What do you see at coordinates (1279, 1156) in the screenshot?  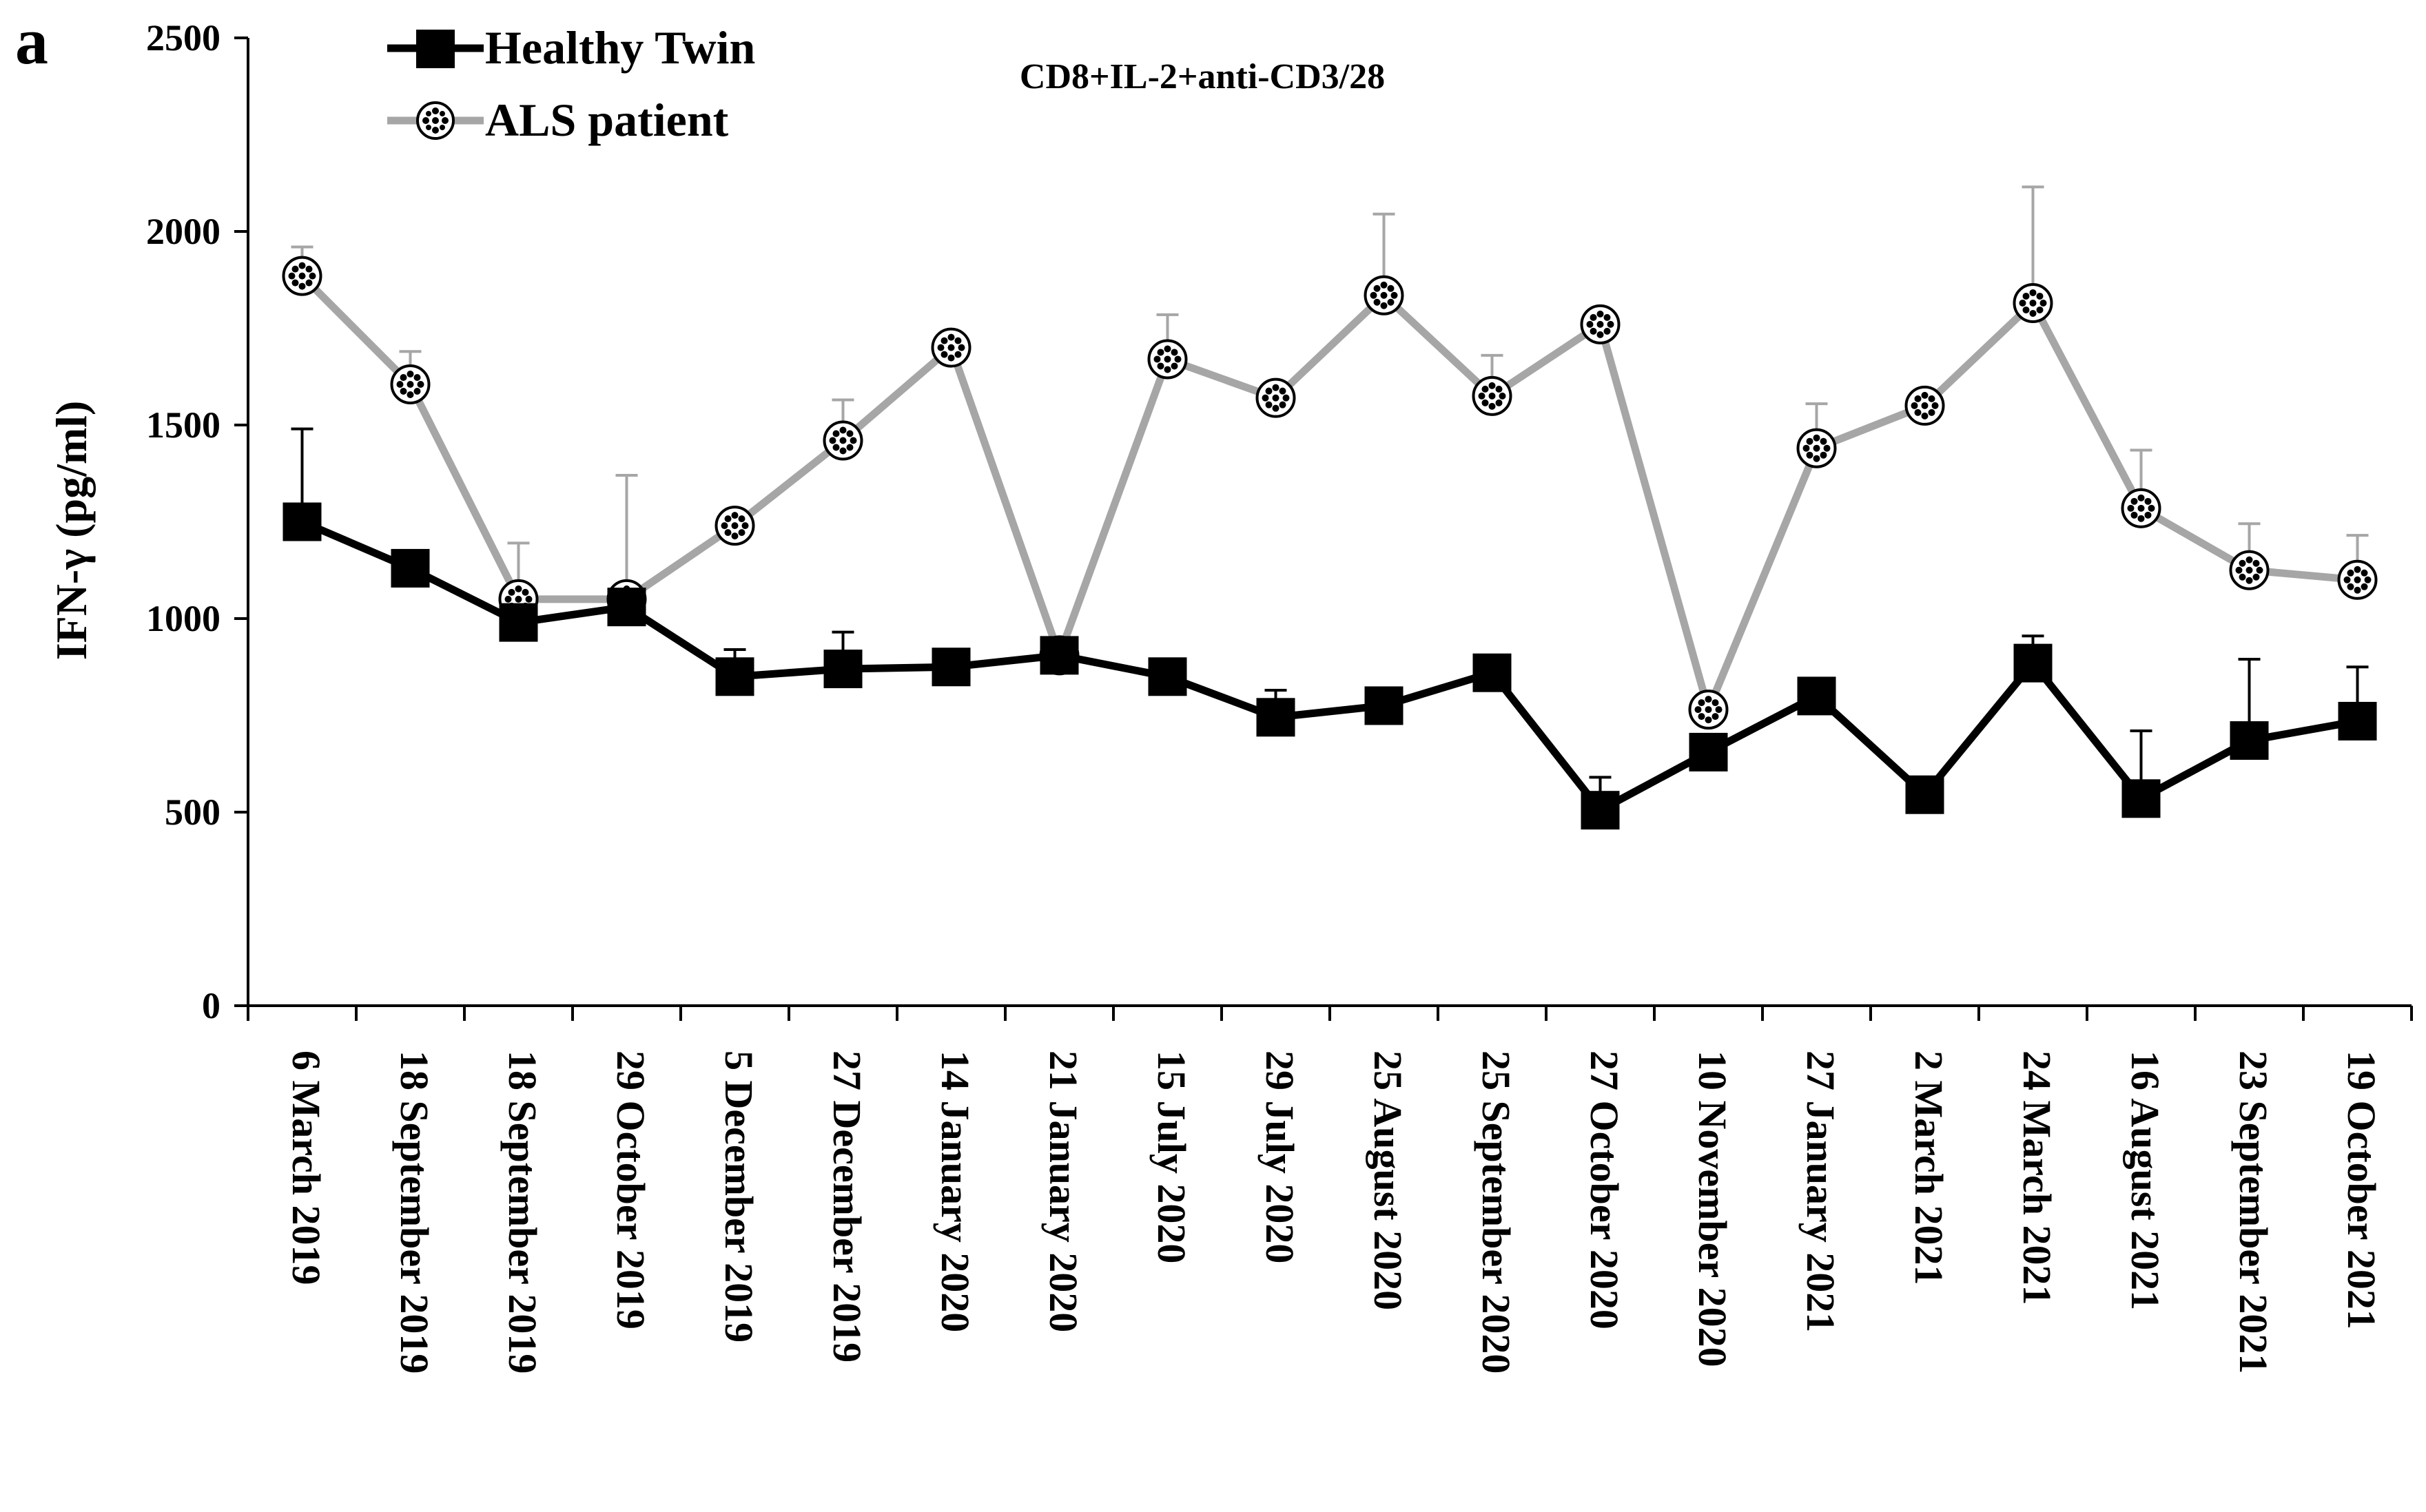 I see `x-tick-label: 29 July 2020` at bounding box center [1279, 1156].